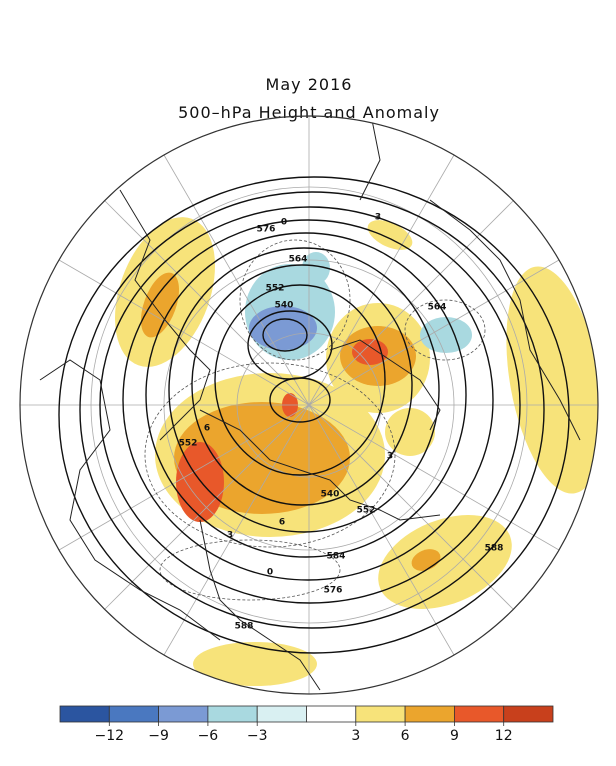  What do you see at coordinates (158, 736) in the screenshot?
I see `colorbar-label: −9` at bounding box center [158, 736].